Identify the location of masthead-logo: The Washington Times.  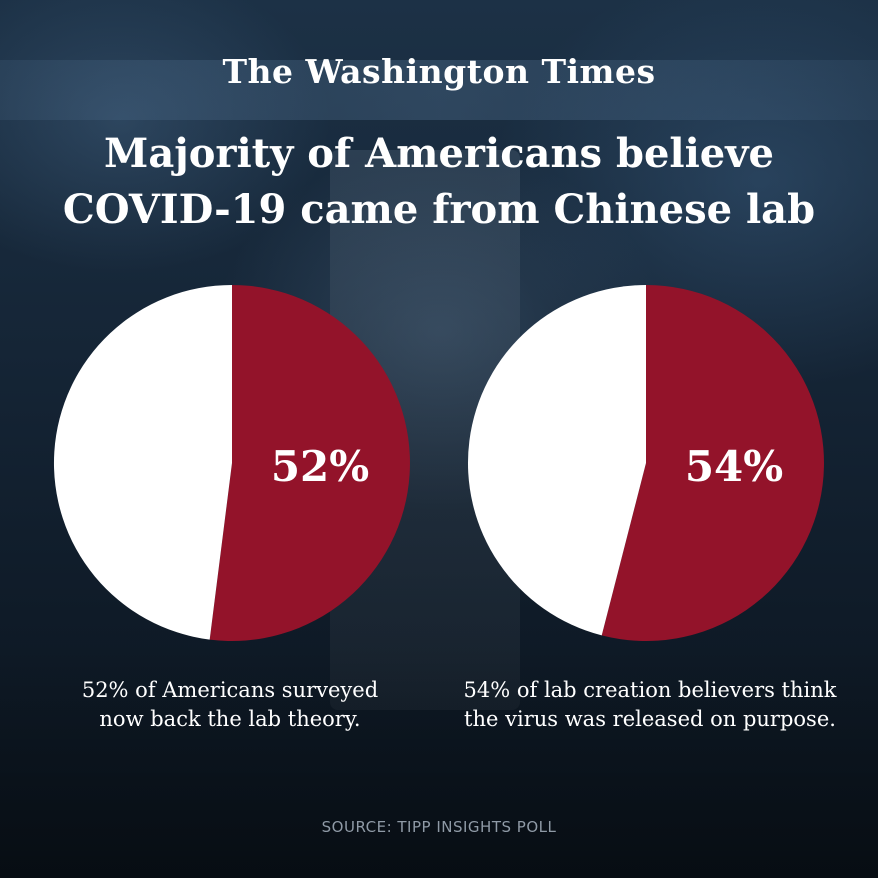
(439, 71).